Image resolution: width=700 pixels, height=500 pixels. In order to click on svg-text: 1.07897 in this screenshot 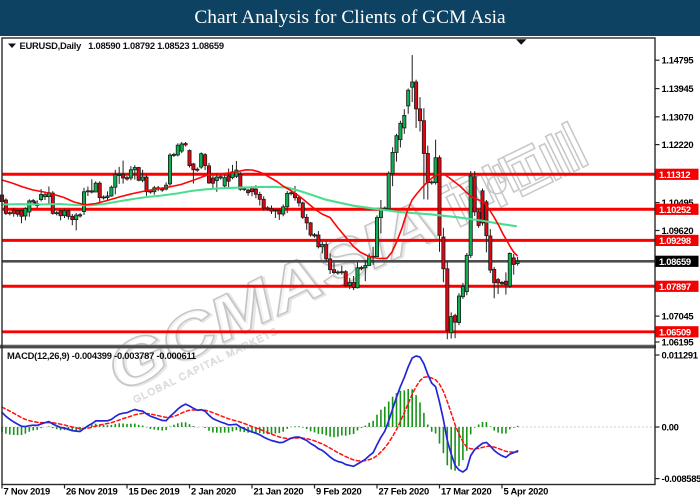, I will do `click(675, 286)`.